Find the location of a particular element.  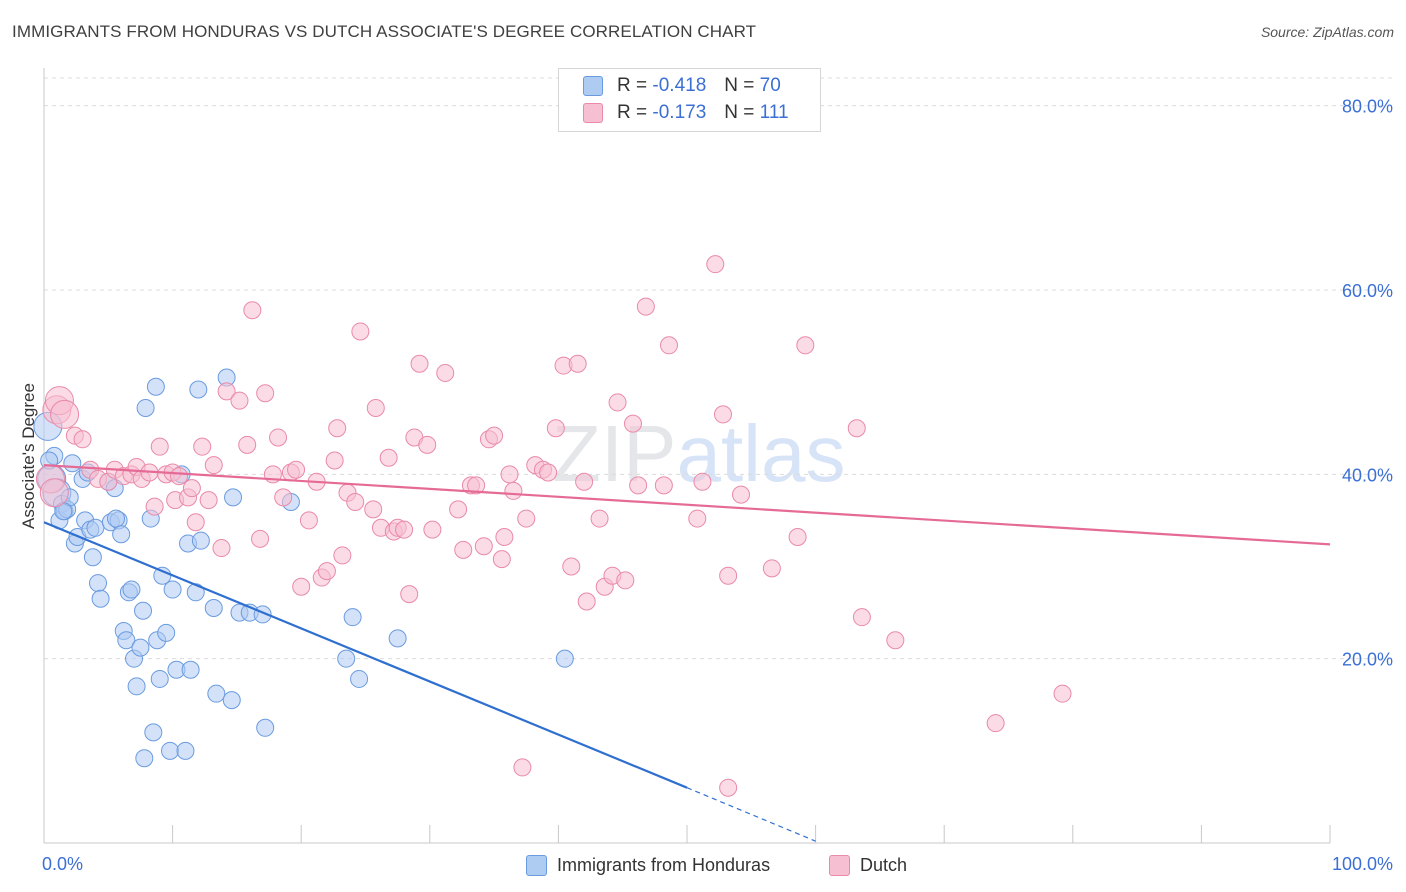

legend-n-value: 111 is located at coordinates (774, 112).